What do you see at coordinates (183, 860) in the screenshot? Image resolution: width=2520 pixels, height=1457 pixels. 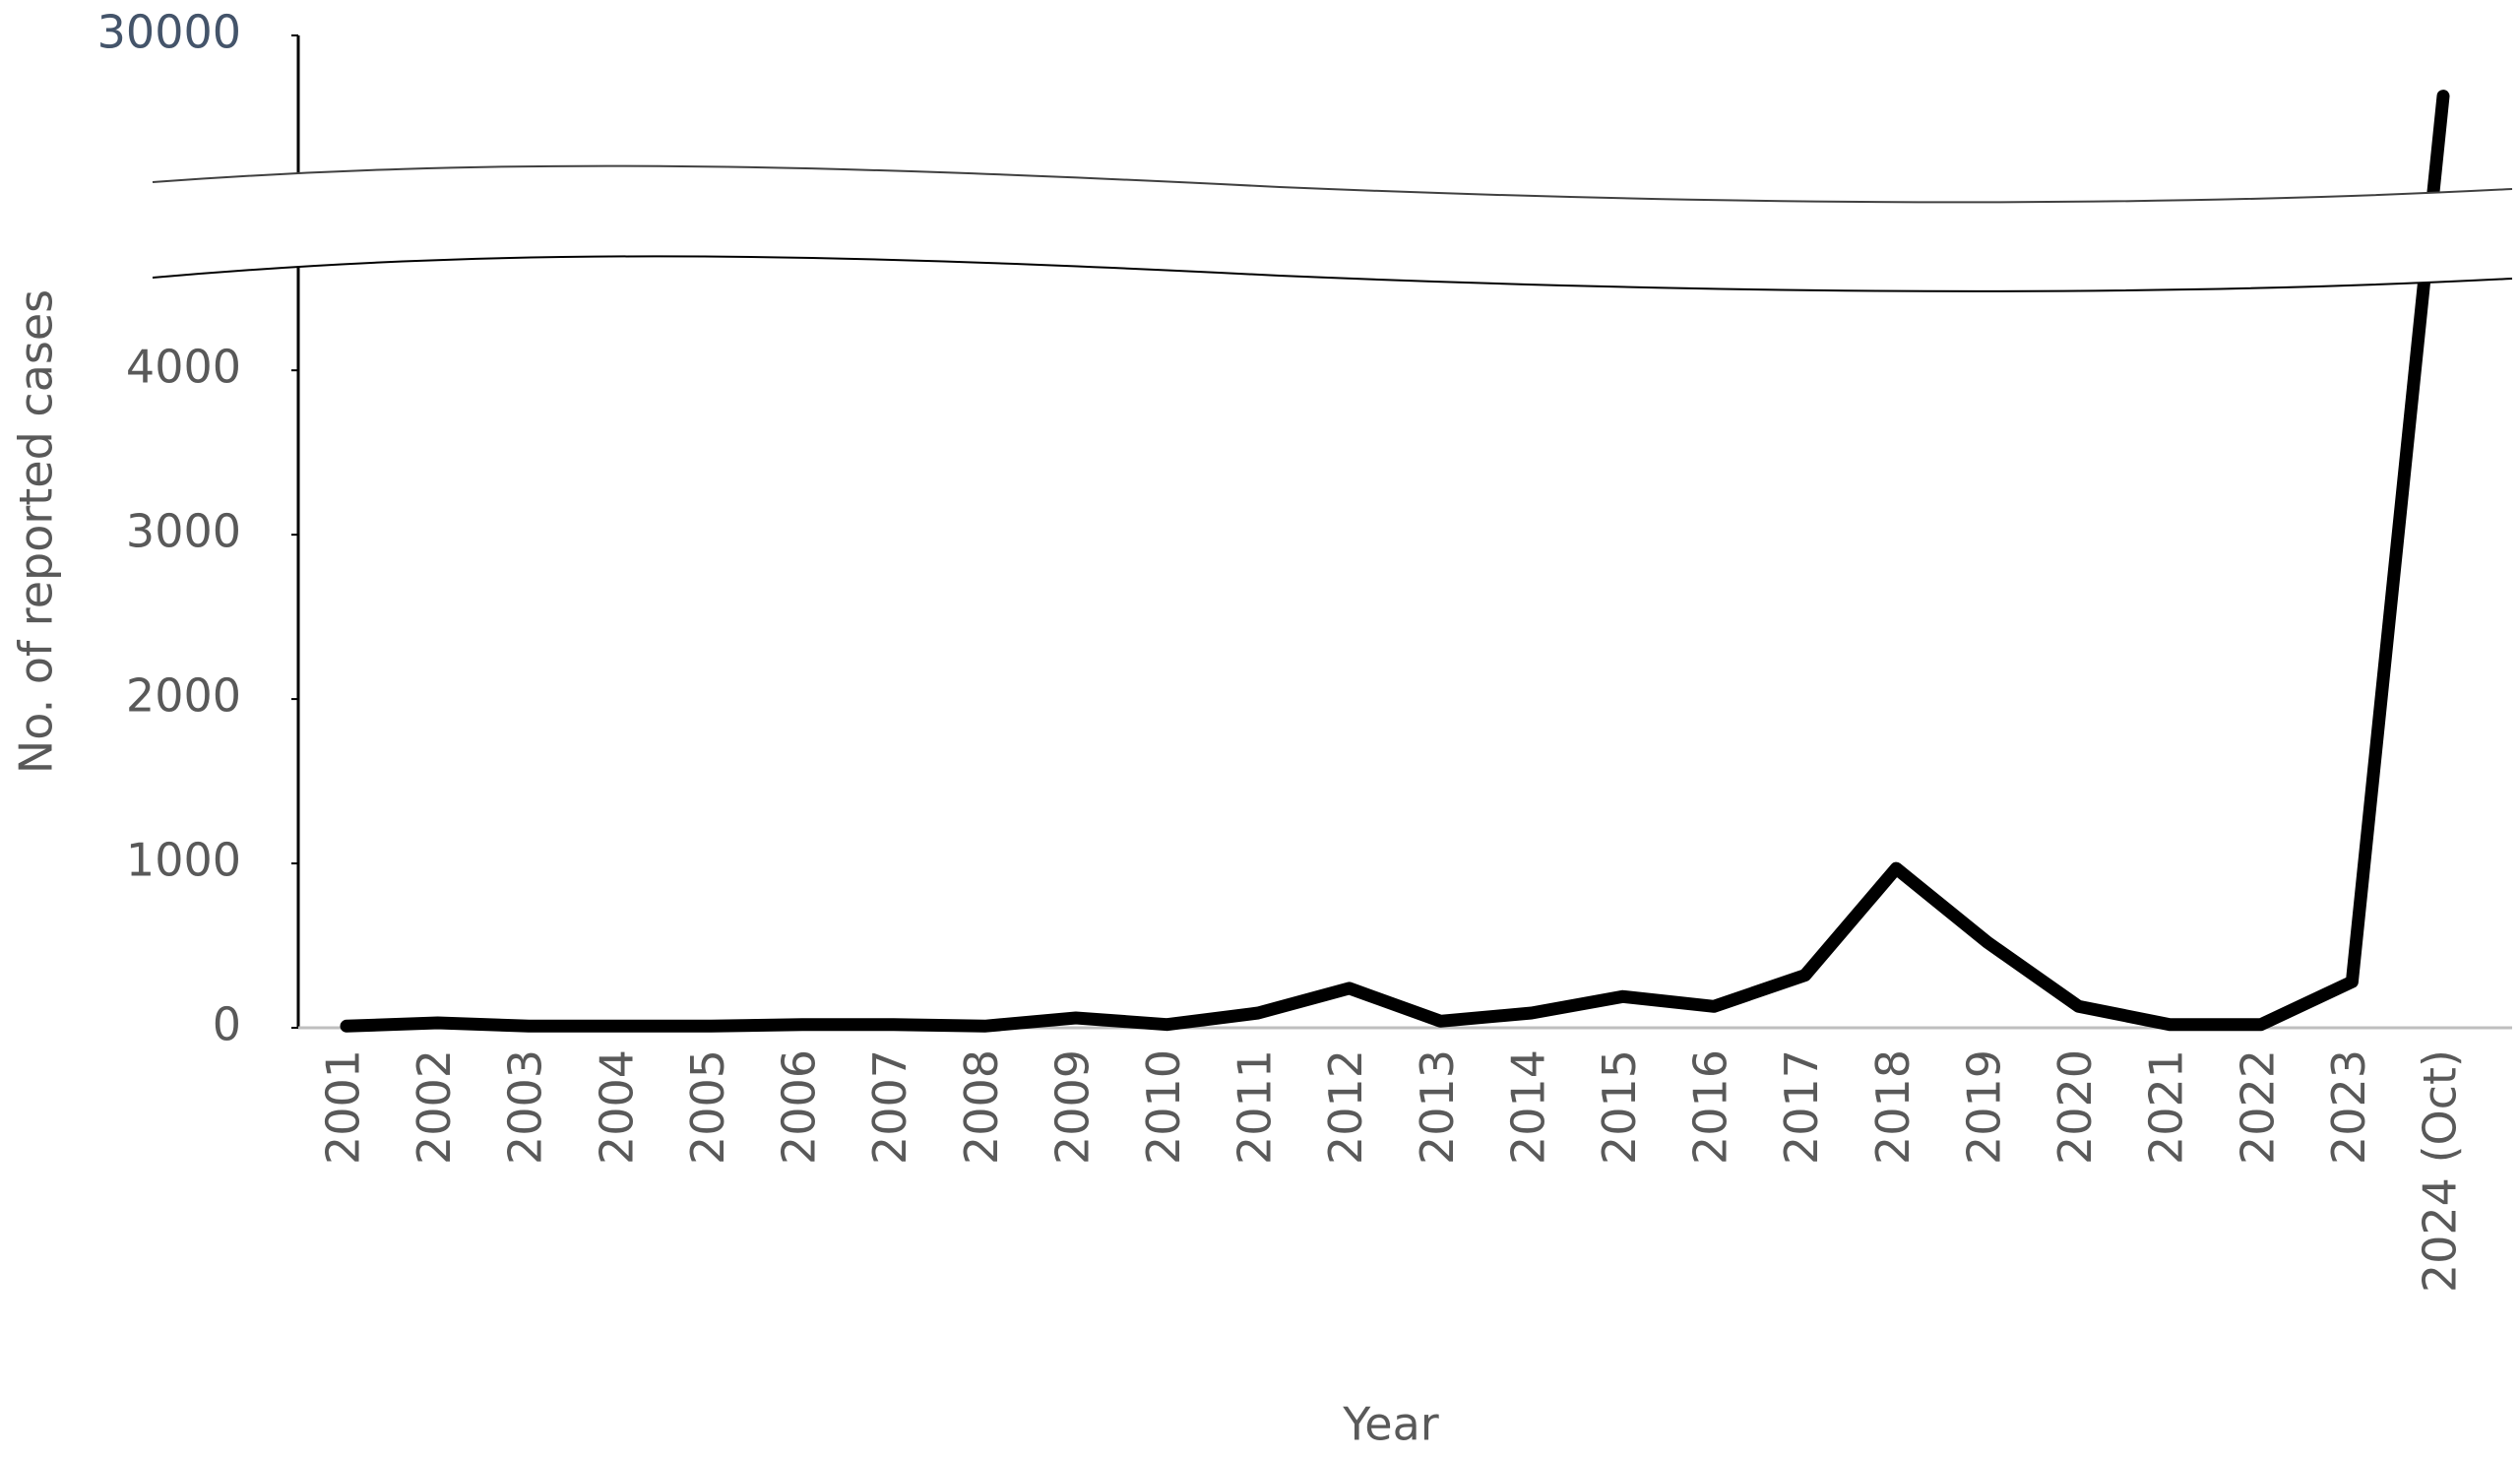 I see `y-tick-label: 1000` at bounding box center [183, 860].